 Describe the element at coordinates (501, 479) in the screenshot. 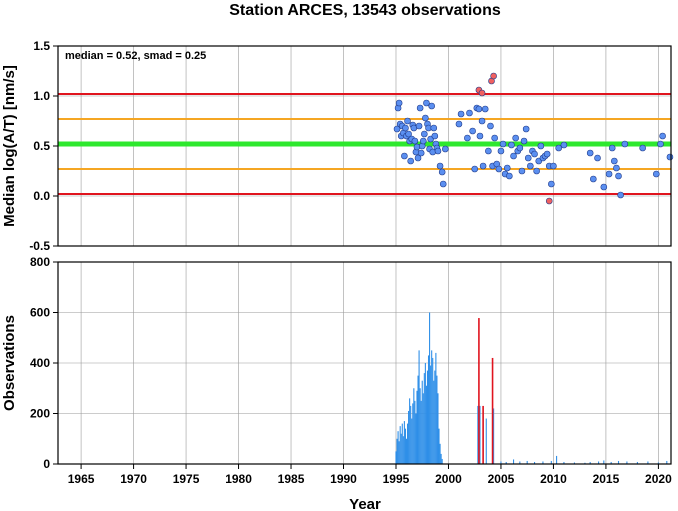

I see `x-tick-label: 2005` at that location.